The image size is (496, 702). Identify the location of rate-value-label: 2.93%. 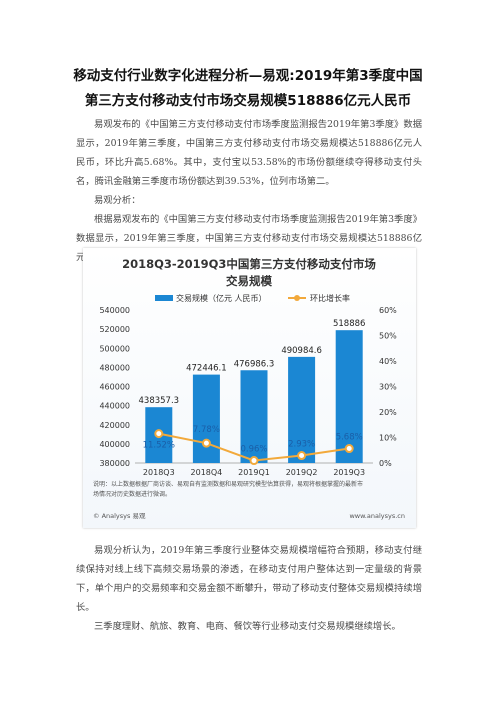
(301, 445).